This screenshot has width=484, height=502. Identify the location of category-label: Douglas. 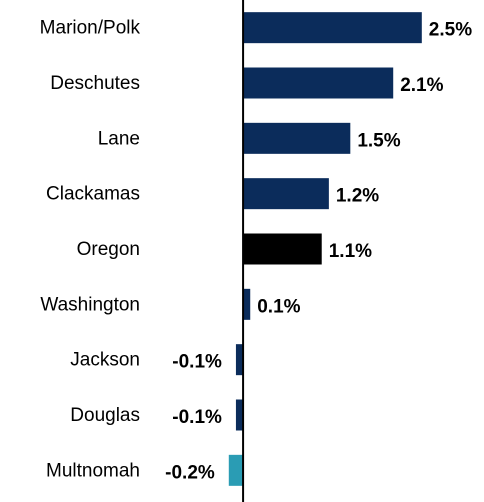
(105, 415).